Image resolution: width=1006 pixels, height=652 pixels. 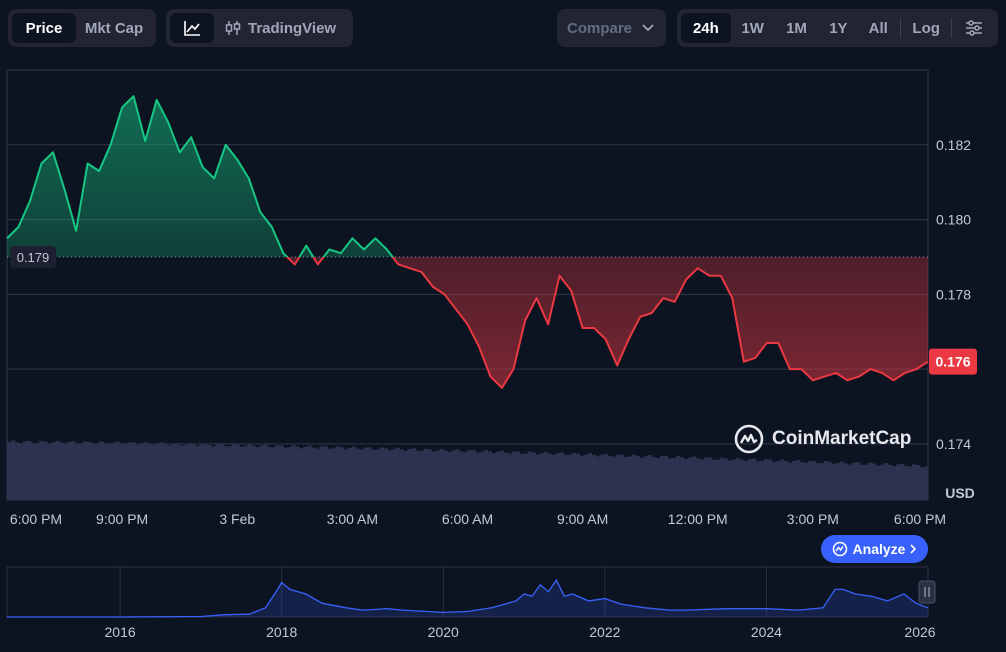 What do you see at coordinates (697, 519) in the screenshot?
I see `x-tick-label: 12:00 PM` at bounding box center [697, 519].